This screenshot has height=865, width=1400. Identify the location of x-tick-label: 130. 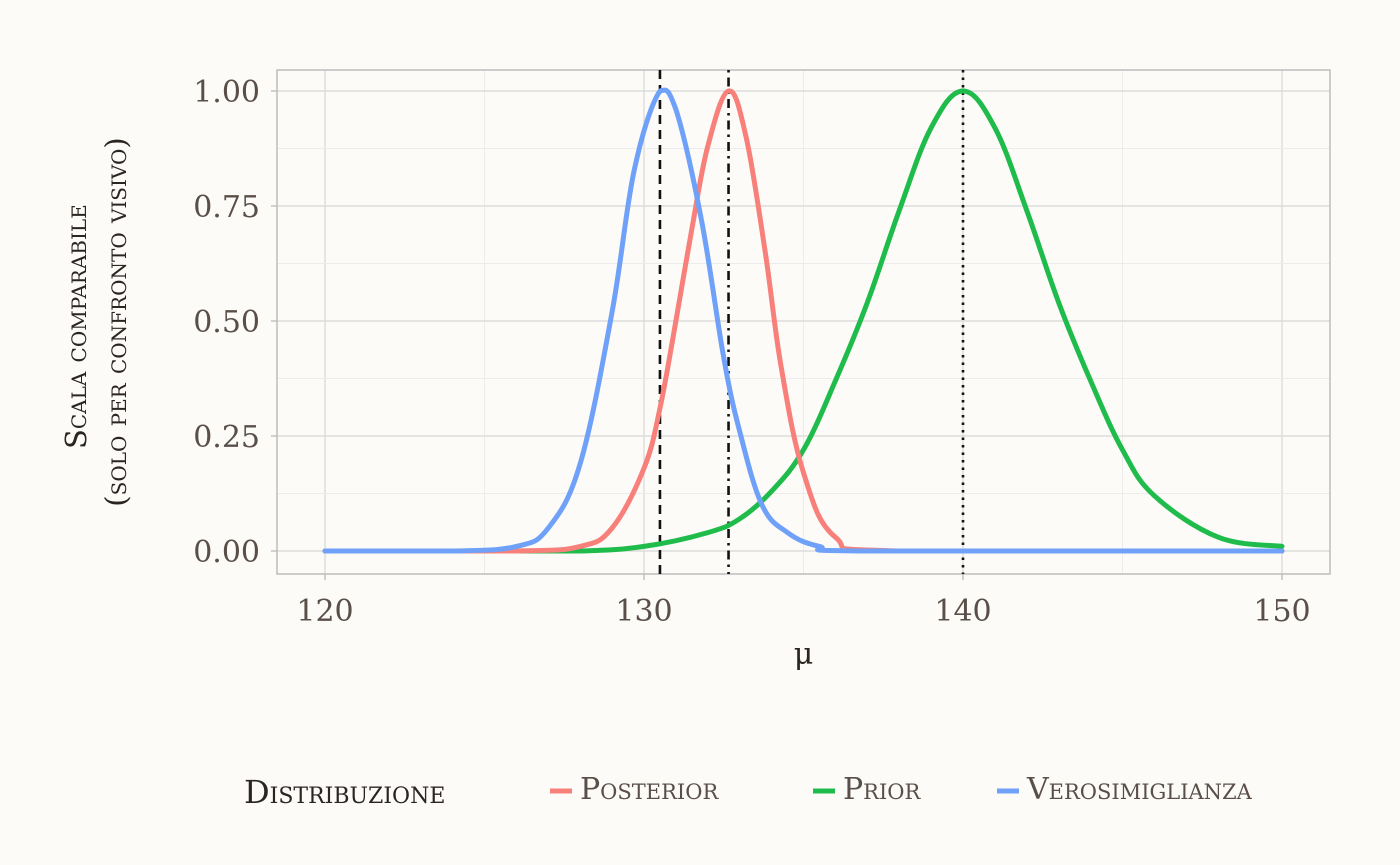
(643, 611).